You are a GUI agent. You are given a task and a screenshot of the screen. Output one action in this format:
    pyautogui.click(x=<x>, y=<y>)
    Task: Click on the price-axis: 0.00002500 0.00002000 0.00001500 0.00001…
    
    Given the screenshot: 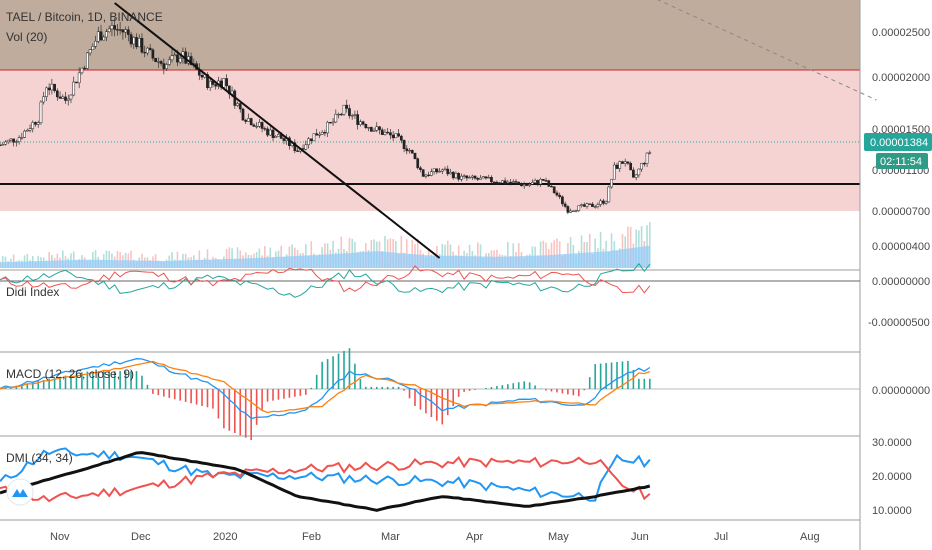 What is the action you would take?
    pyautogui.click(x=898, y=272)
    